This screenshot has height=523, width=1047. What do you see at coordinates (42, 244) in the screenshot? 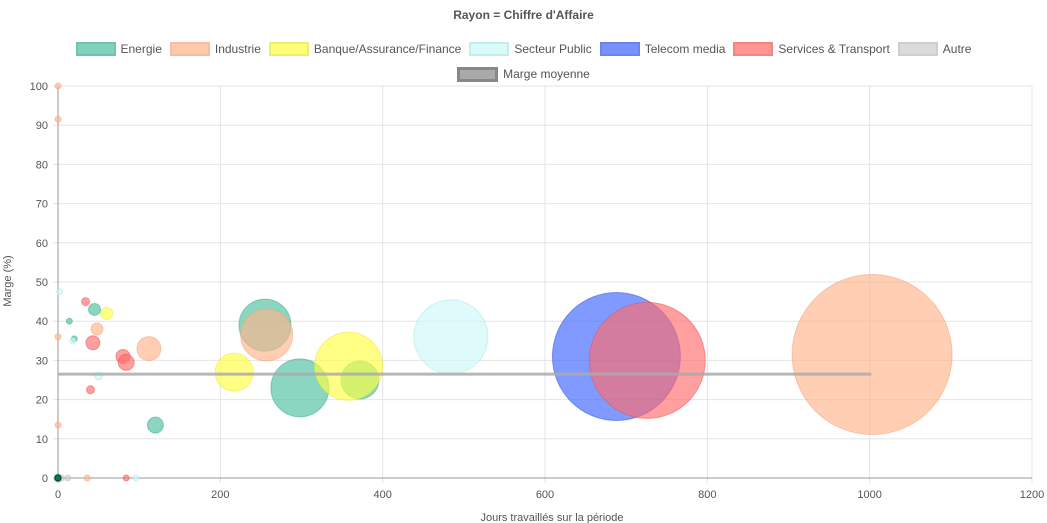
I see `y-tick-label: 60` at bounding box center [42, 244].